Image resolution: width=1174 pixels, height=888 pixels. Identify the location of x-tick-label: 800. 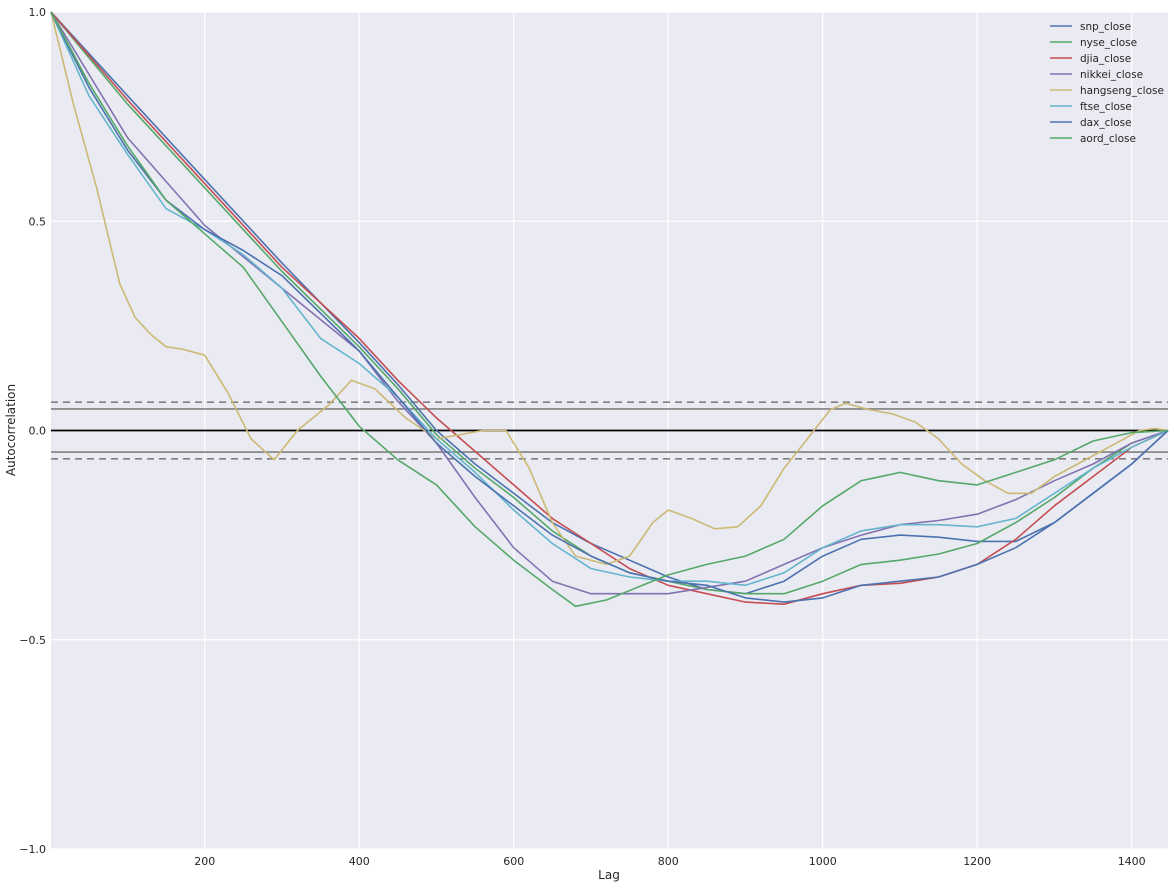
(668, 861).